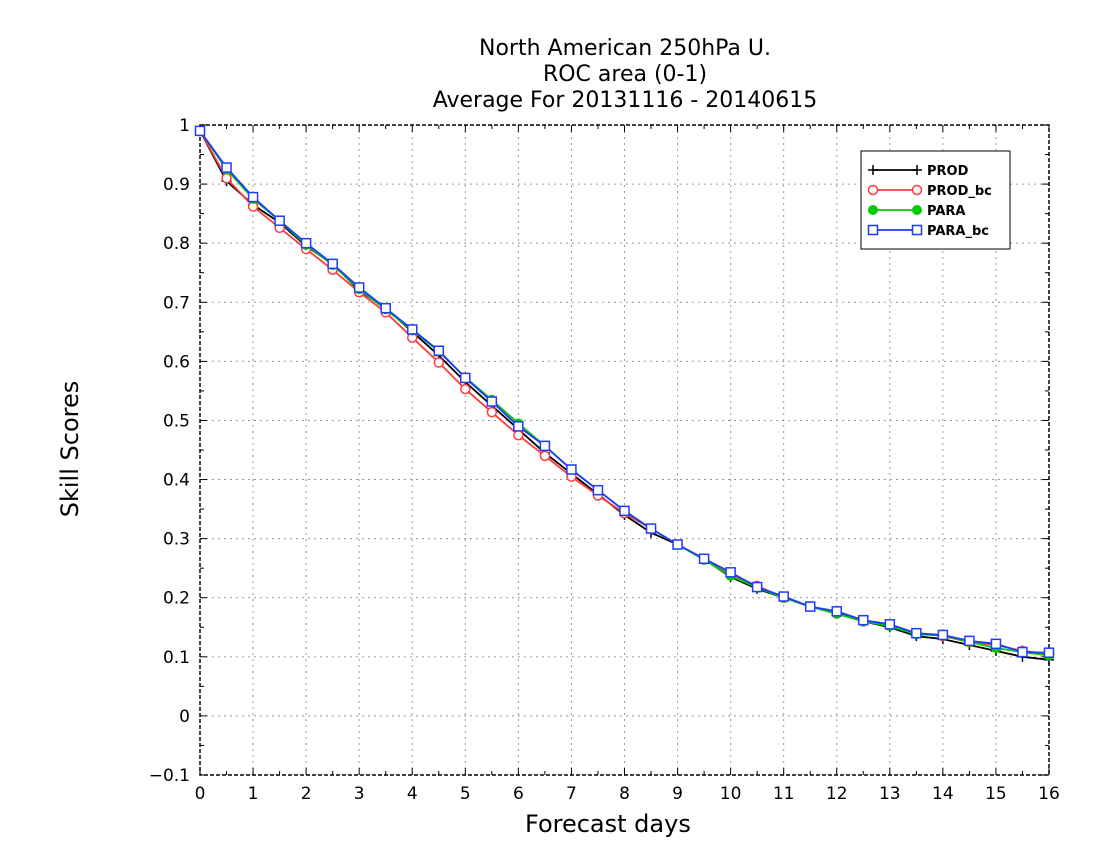  I want to click on y-tick-label: 0.3, so click(176, 540).